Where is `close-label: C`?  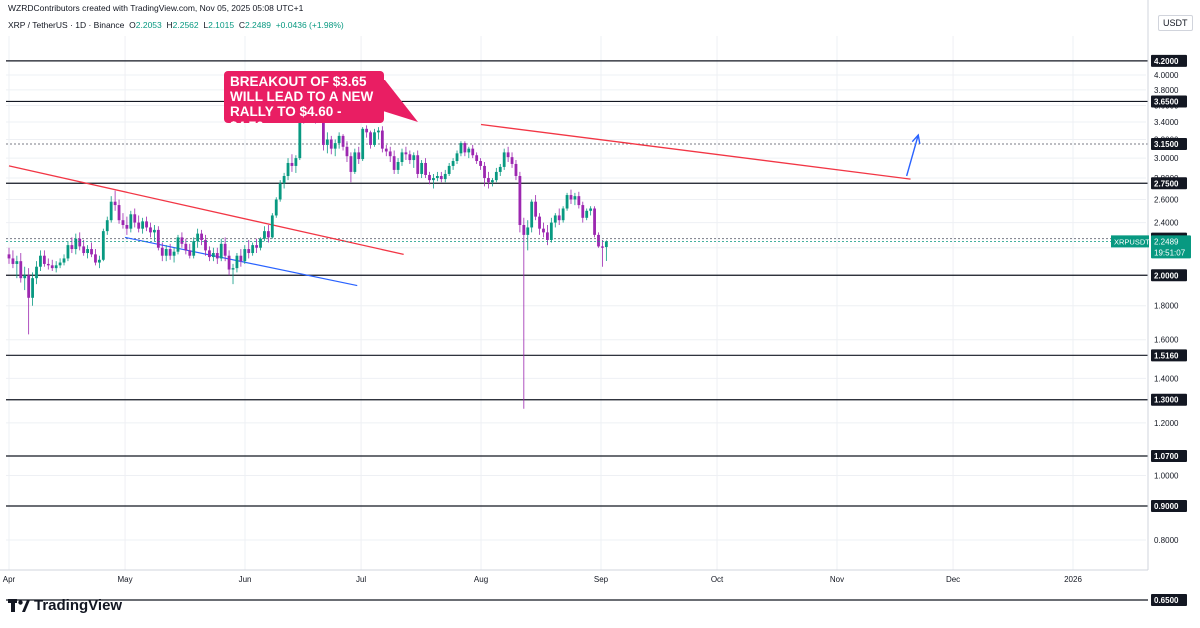
close-label: C is located at coordinates (241, 25).